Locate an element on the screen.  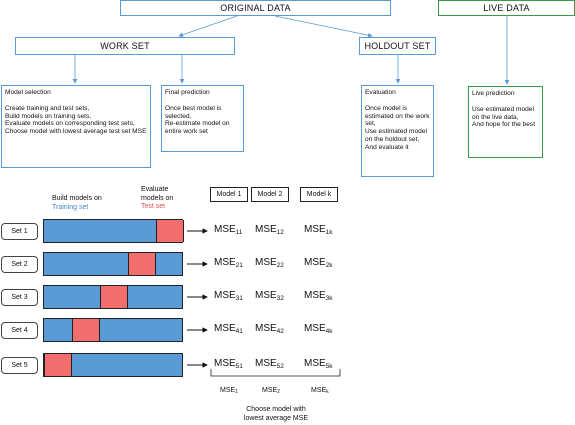
arrow-original-to-holdout is located at coordinates (323, 26).